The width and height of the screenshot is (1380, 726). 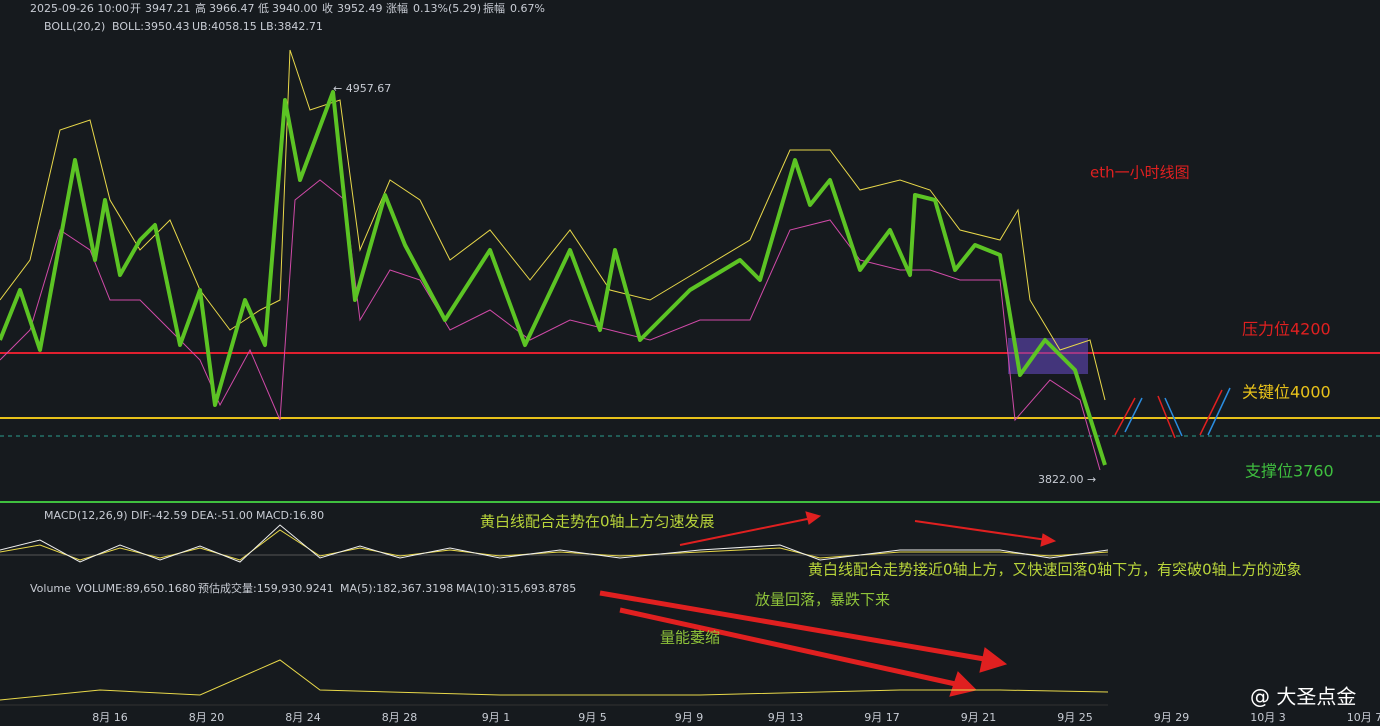 What do you see at coordinates (168, 8) in the screenshot?
I see `header-value: 3947.21` at bounding box center [168, 8].